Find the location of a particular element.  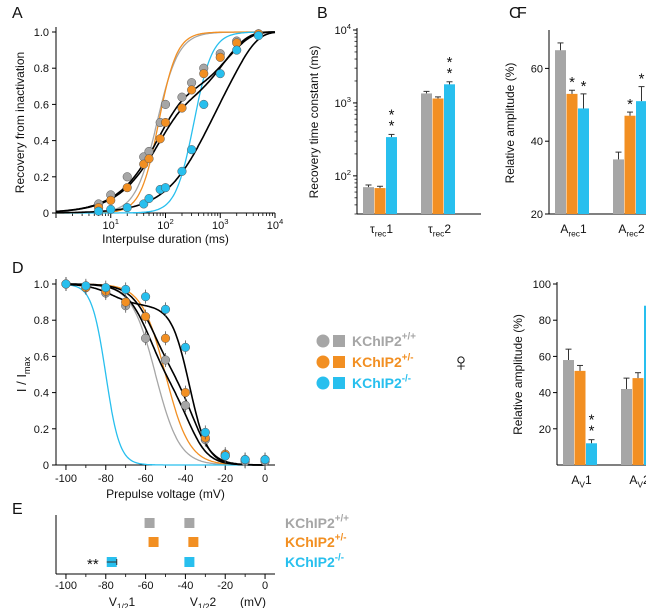

b-category-label-part: 1 is located at coordinates (389, 229).